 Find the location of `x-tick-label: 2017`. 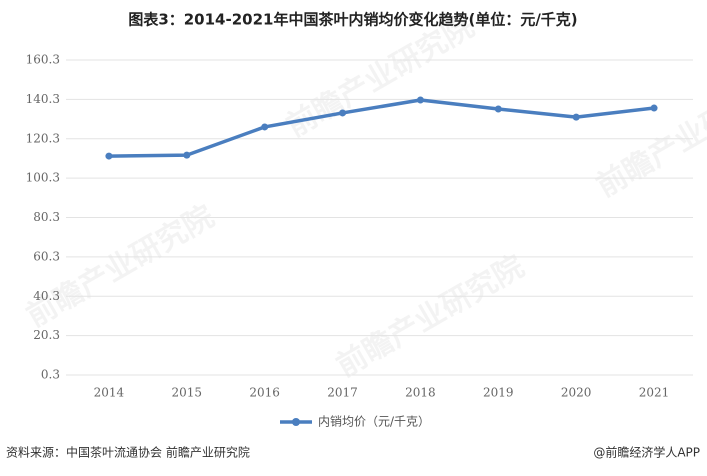

x-tick-label: 2017 is located at coordinates (342, 393).